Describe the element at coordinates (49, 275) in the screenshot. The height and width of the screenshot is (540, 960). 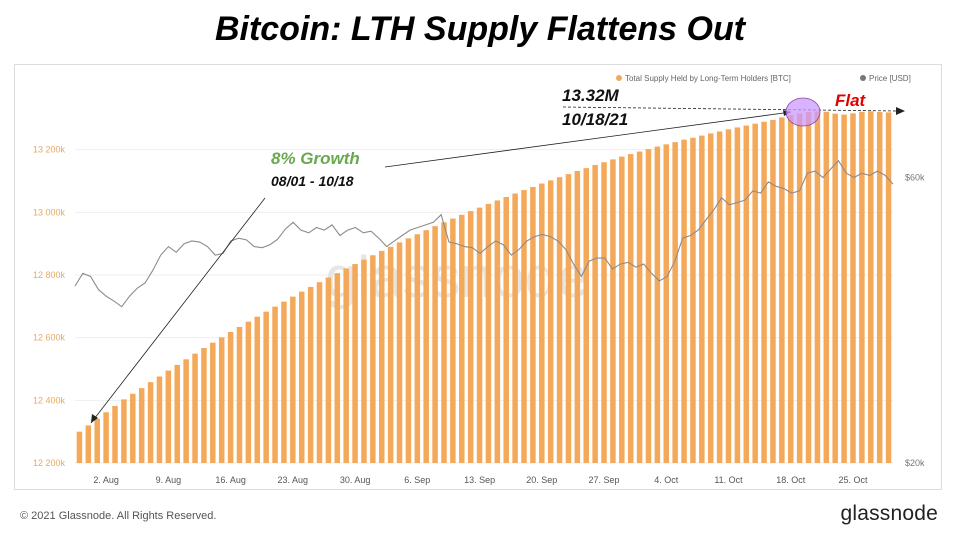
I see `y-left-tick-label: 12 800k` at that location.